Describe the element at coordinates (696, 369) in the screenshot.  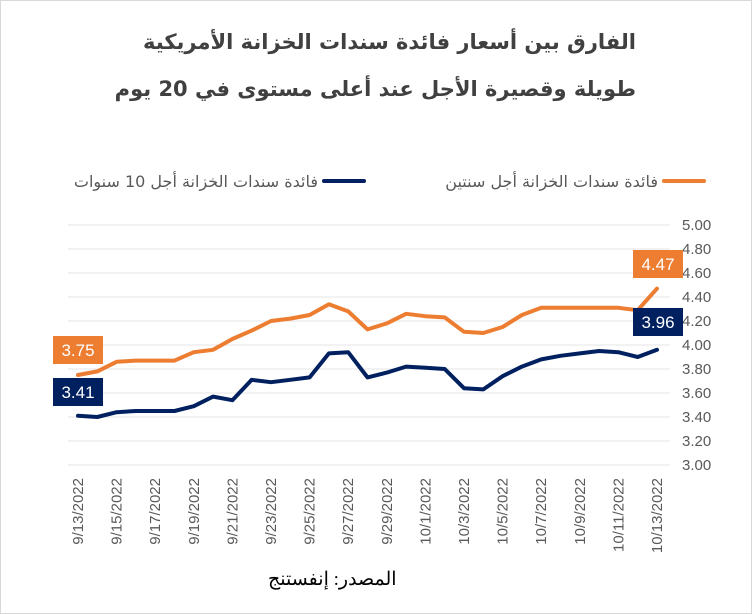
I see `y-tick-label: 3.80` at that location.